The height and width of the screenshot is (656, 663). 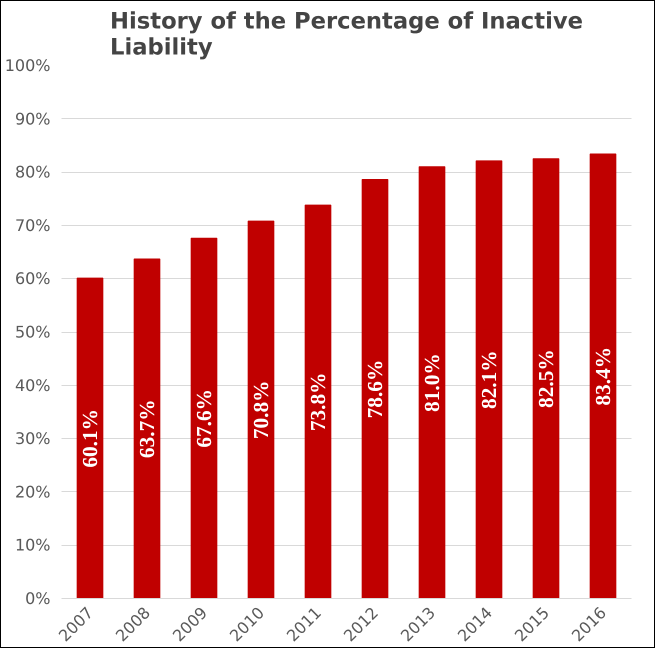 I want to click on y-tick-label: 40%, so click(x=32, y=385).